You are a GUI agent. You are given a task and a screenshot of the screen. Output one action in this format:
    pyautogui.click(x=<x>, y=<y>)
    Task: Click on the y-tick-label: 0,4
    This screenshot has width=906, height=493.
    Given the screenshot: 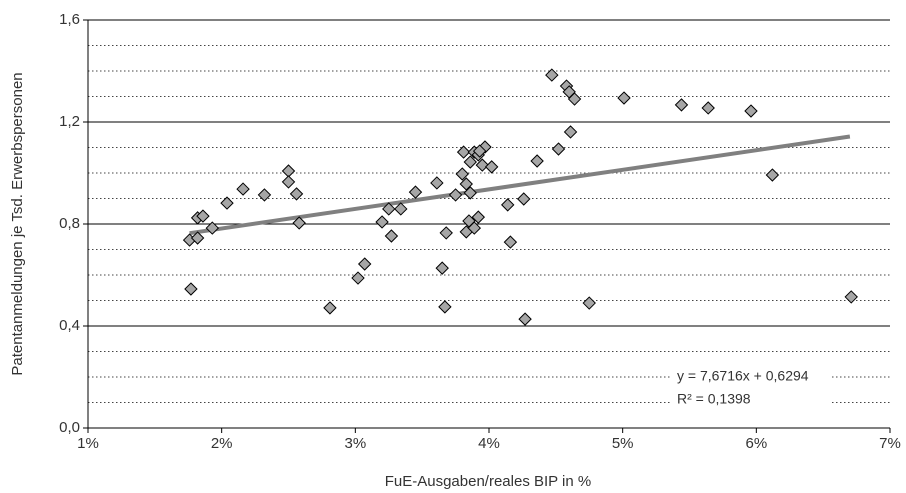 What is the action you would take?
    pyautogui.click(x=69, y=325)
    